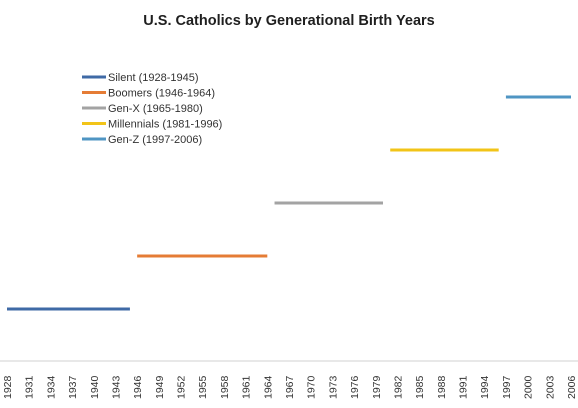  Describe the element at coordinates (485, 387) in the screenshot. I see `x-tick-label: 1994` at that location.